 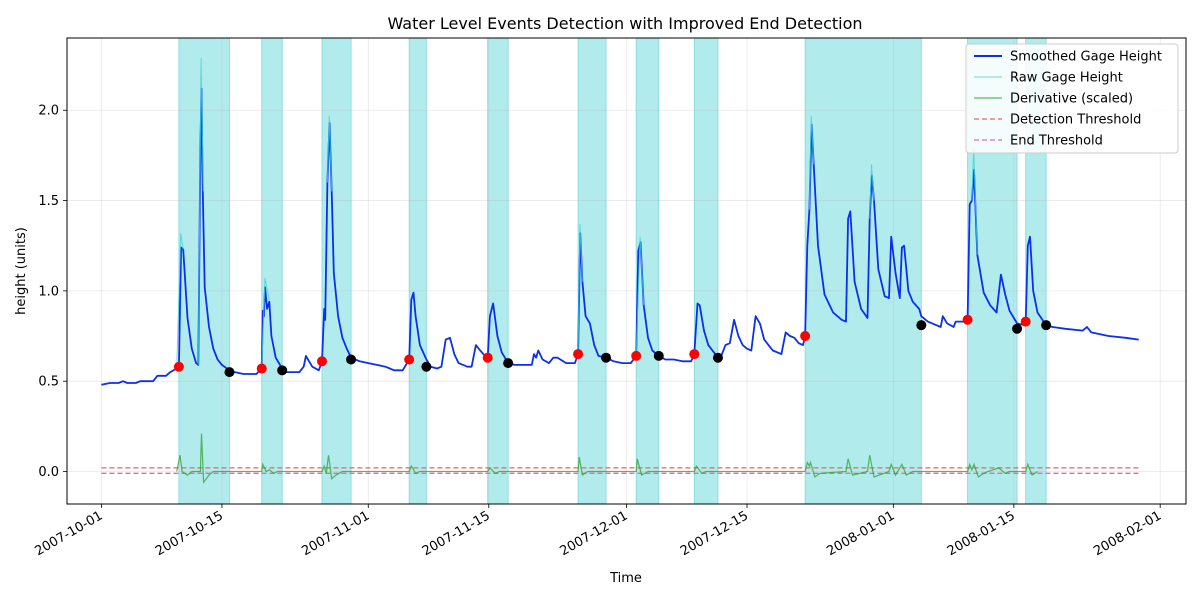 I want to click on y-tick-label: 1.0, so click(x=48, y=291).